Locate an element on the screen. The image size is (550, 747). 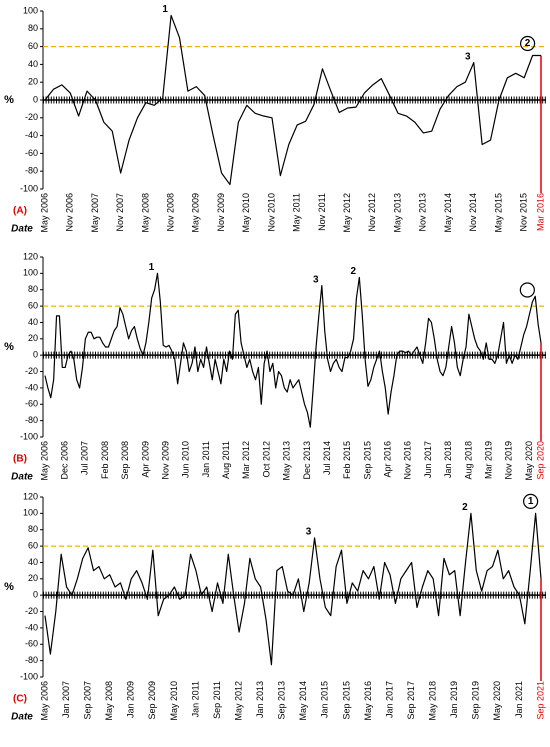
x-tick-label: Nov 2012 is located at coordinates (372, 212).